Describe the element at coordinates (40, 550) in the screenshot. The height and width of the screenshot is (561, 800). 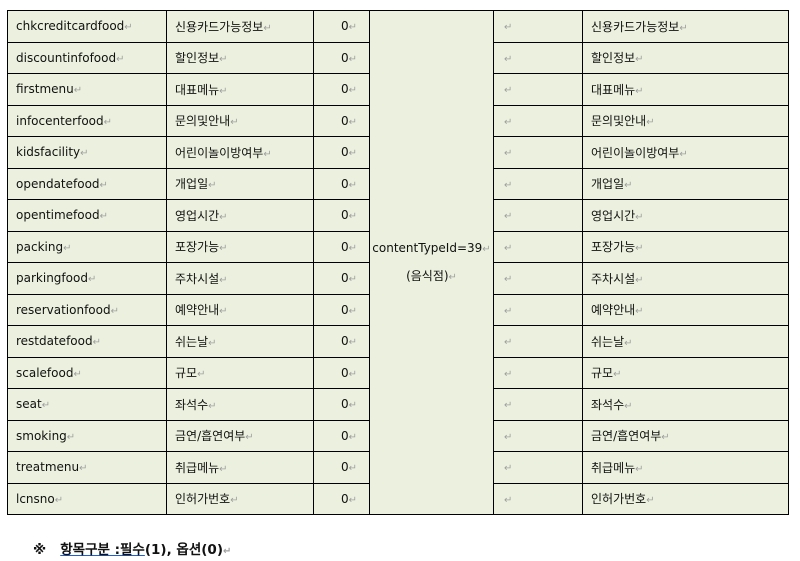
I see `note-symbol: ※` at that location.